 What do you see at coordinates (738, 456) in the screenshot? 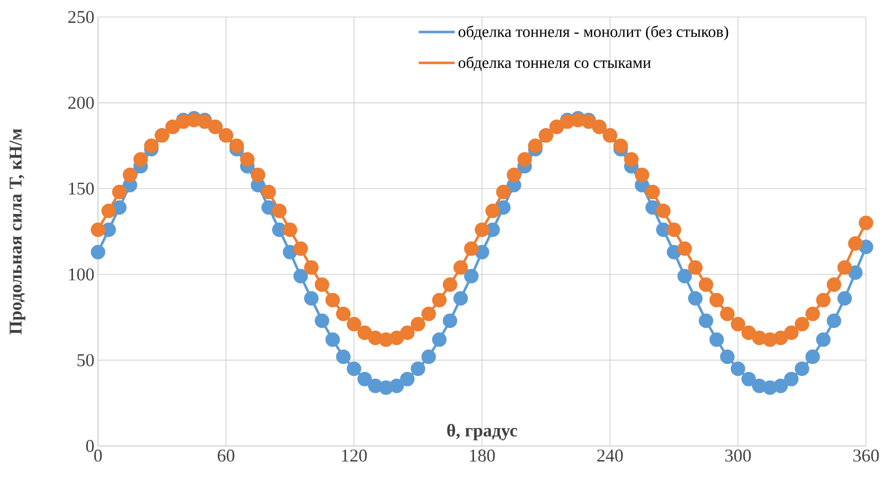
I see `x-tick-label: 300` at bounding box center [738, 456].